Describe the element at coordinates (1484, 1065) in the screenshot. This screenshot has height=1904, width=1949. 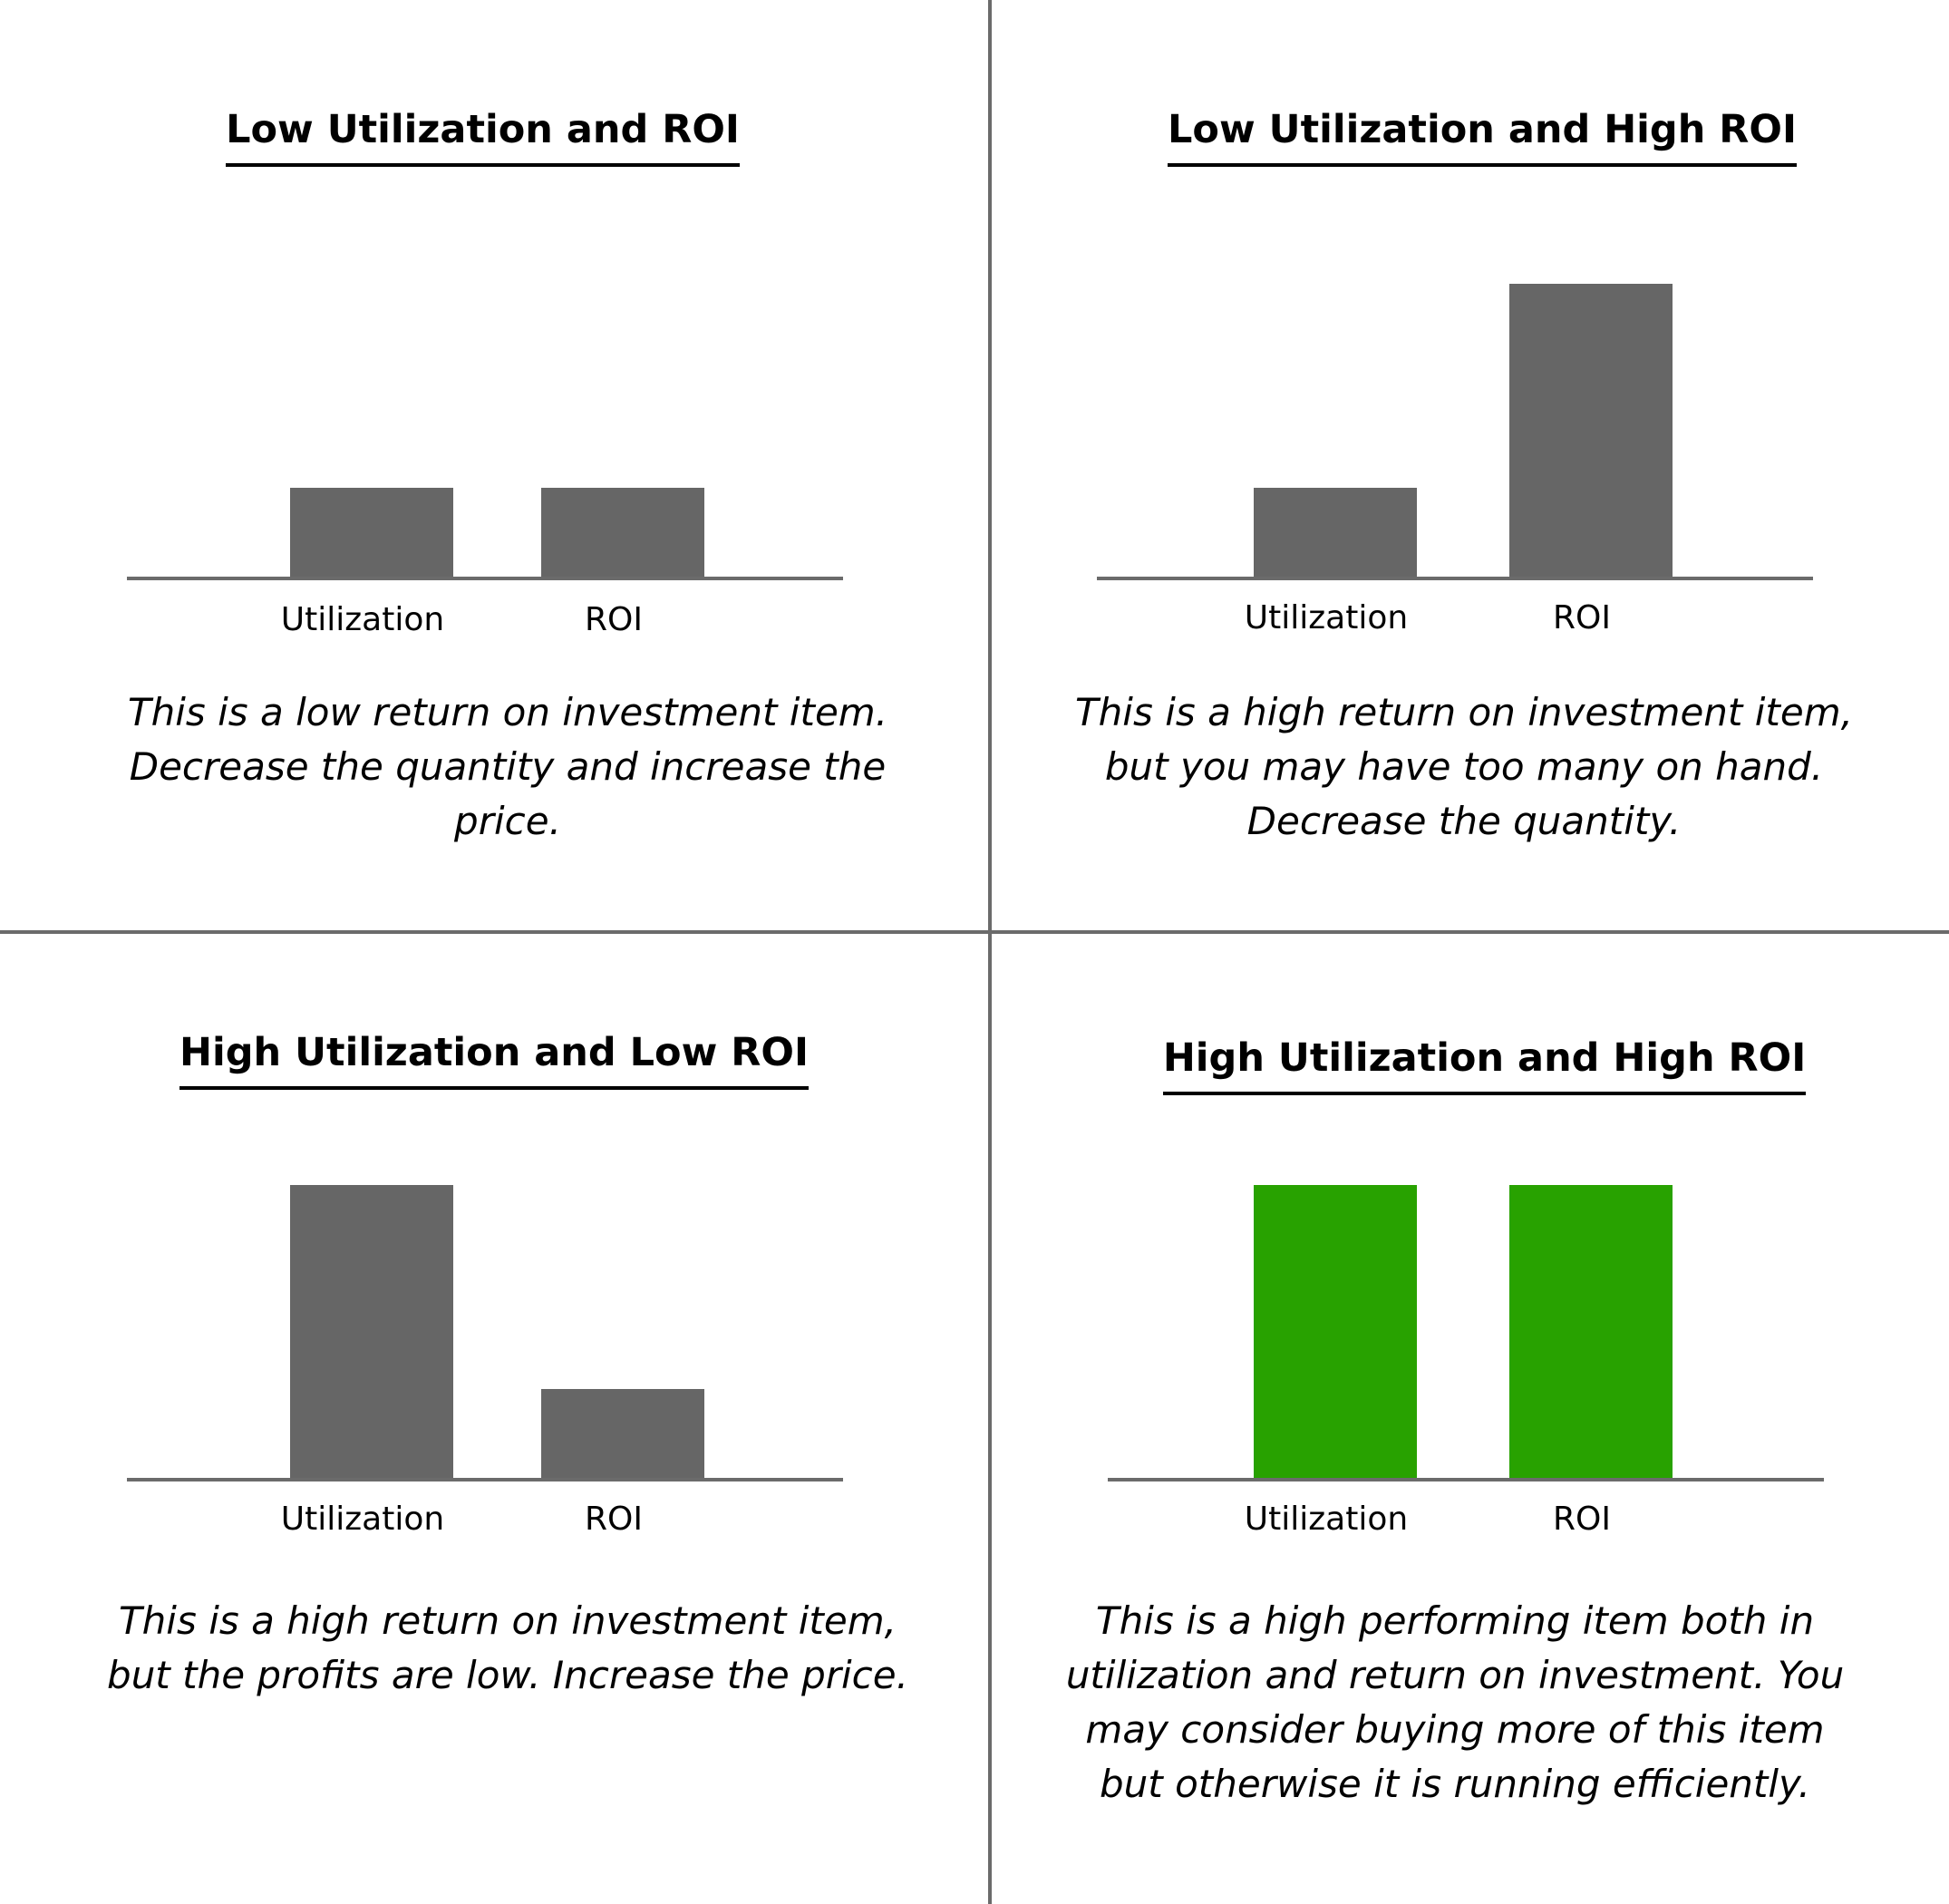
I see `panel-title: High Utilization and High ROI` at that location.